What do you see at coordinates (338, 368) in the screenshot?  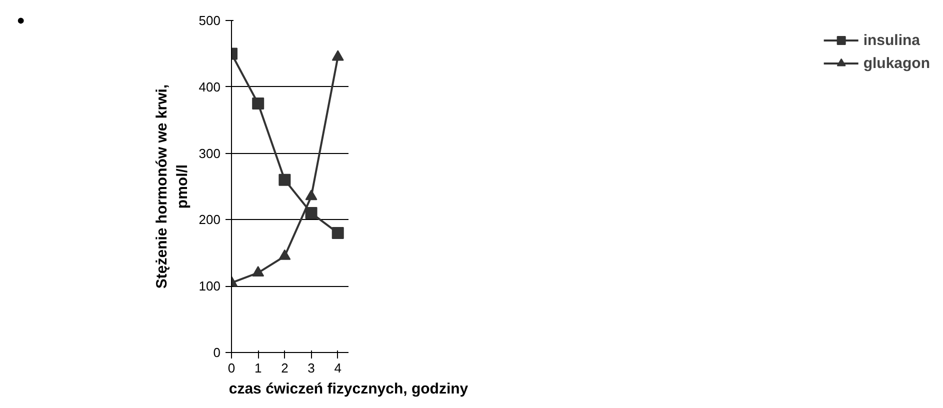 I see `x-tick-label: 4` at bounding box center [338, 368].